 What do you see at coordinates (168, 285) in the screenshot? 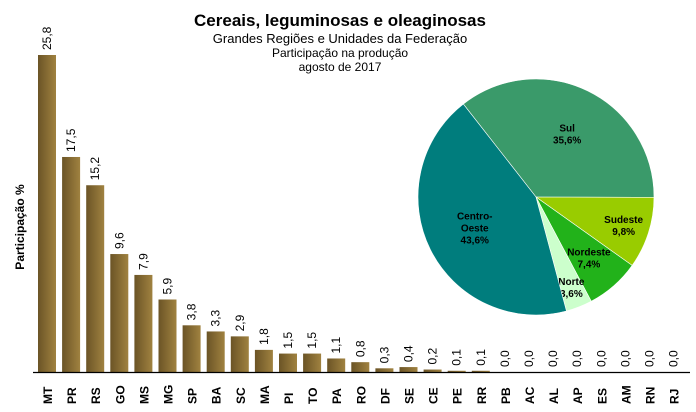
I see `data-label-MG: 5,9` at bounding box center [168, 285].